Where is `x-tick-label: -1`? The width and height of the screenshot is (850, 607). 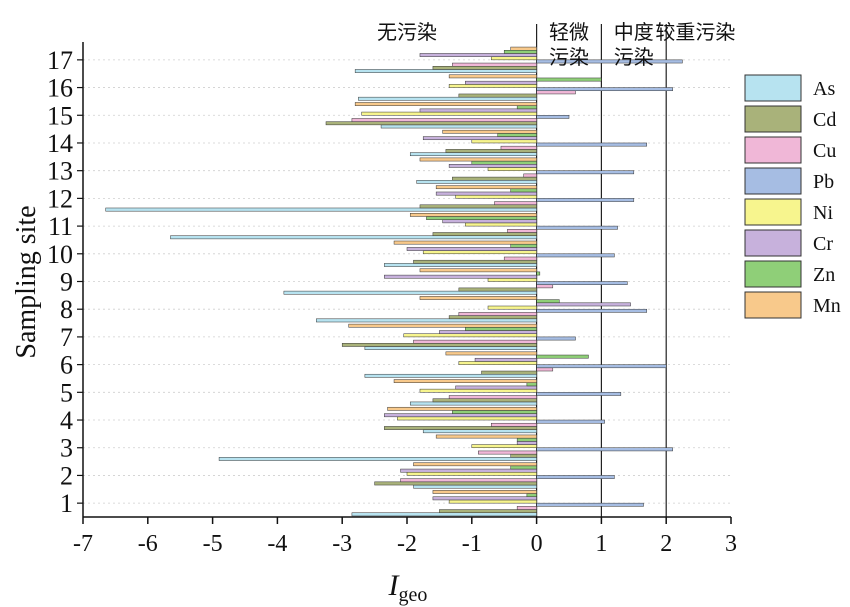 x-tick-label: -1 is located at coordinates (472, 544).